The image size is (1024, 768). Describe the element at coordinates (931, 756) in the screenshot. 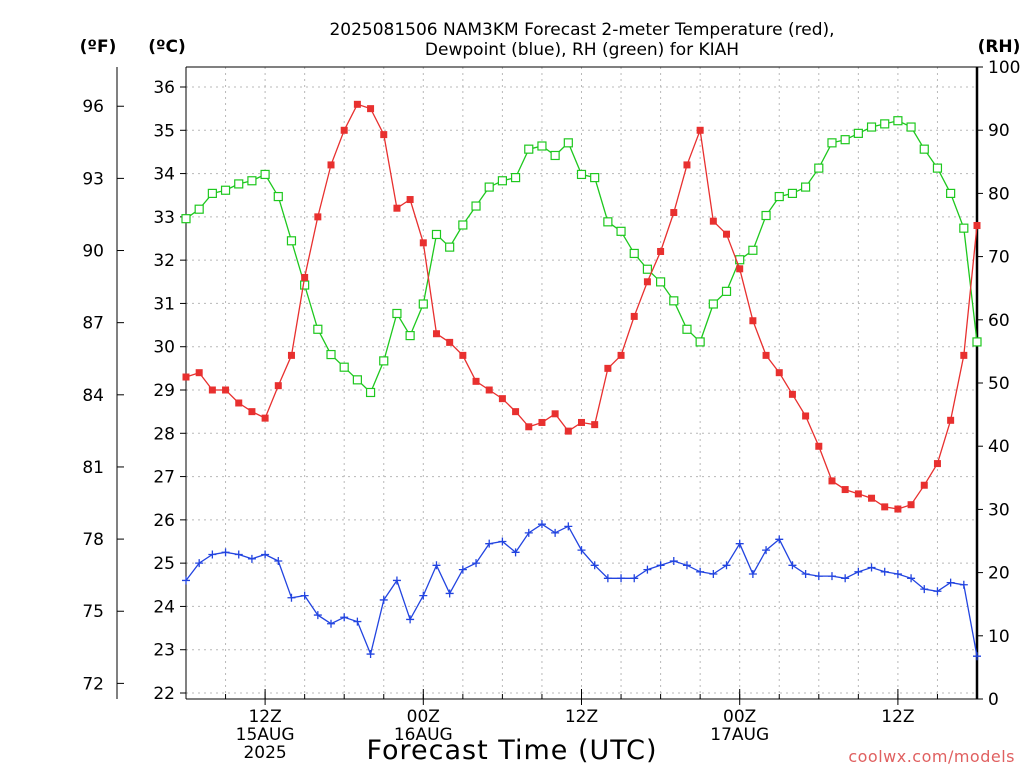

I see `source-credit: coolwx.com/models` at that location.